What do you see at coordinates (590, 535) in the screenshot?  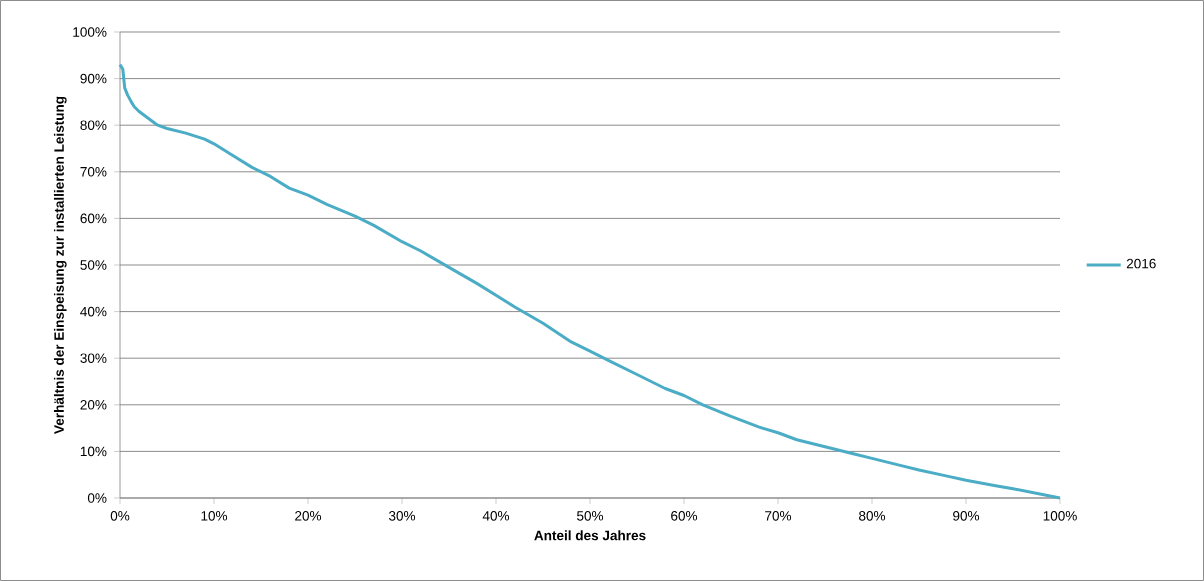 I see `x-axis-title: Anteil des Jahres` at bounding box center [590, 535].